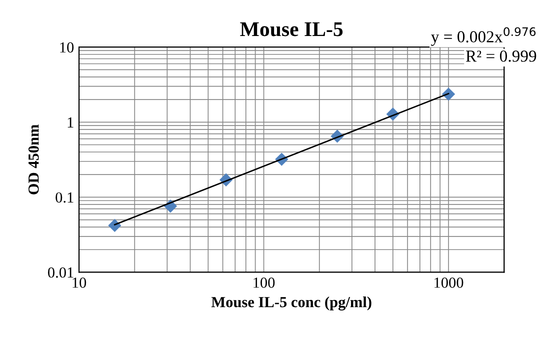  Describe the element at coordinates (61, 272) in the screenshot. I see `y-tick-label: 0.01` at that location.